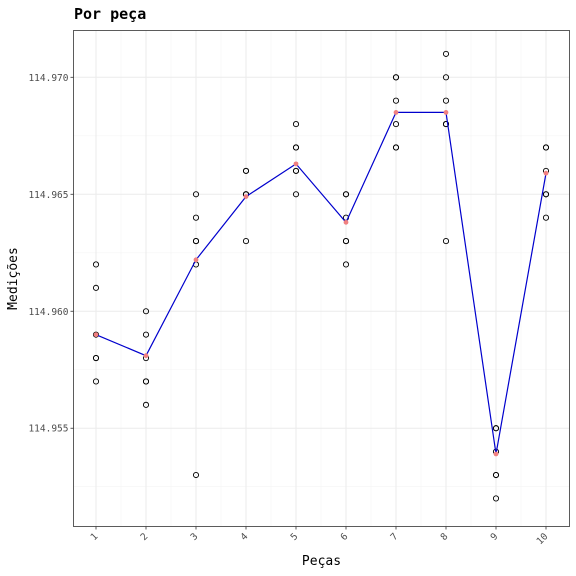 The height and width of the screenshot is (576, 576). Describe the element at coordinates (395, 537) in the screenshot. I see `x-tick-label: 7` at that location.